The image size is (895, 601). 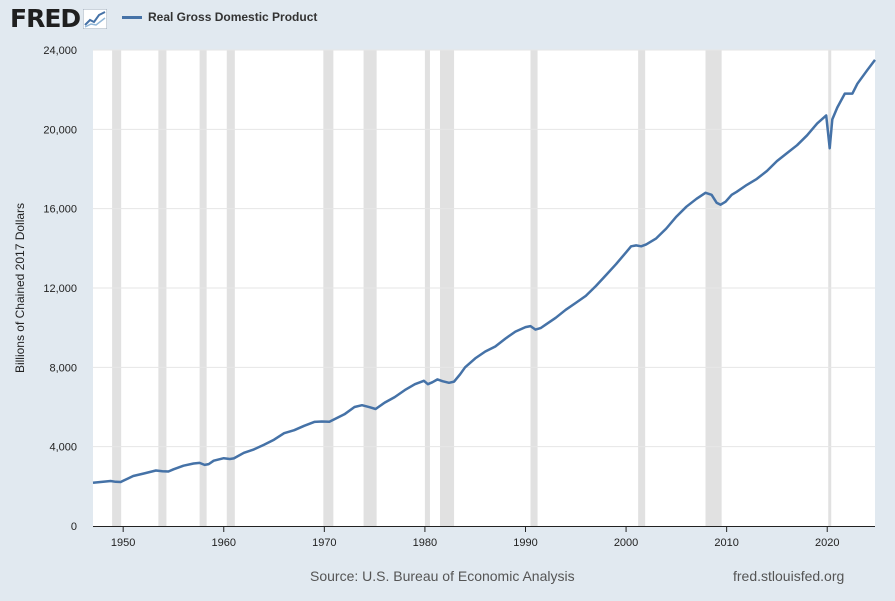 I want to click on x-tick-label: 1960, so click(x=224, y=543).